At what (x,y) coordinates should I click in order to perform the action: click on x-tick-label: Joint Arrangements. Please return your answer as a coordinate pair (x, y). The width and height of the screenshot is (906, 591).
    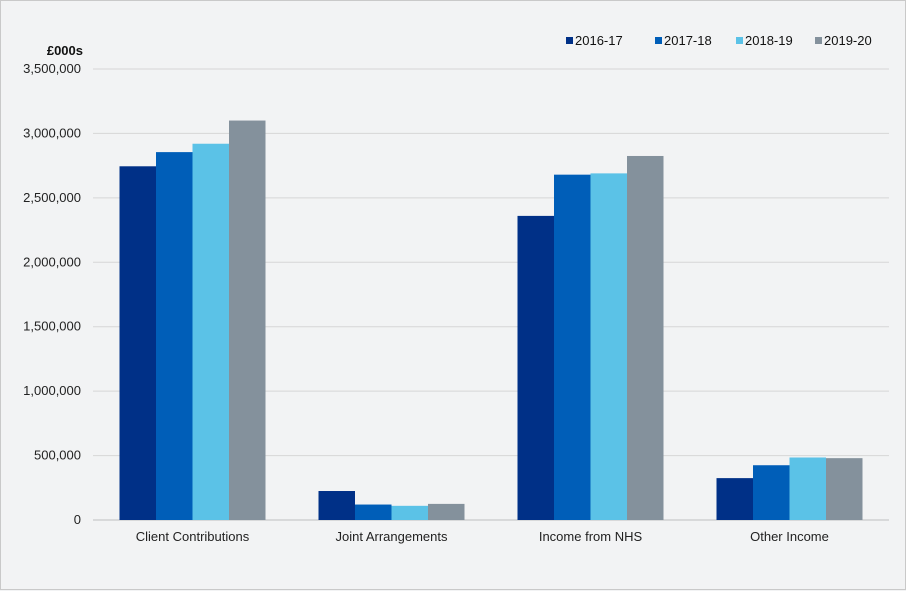
    Looking at the image, I should click on (391, 536).